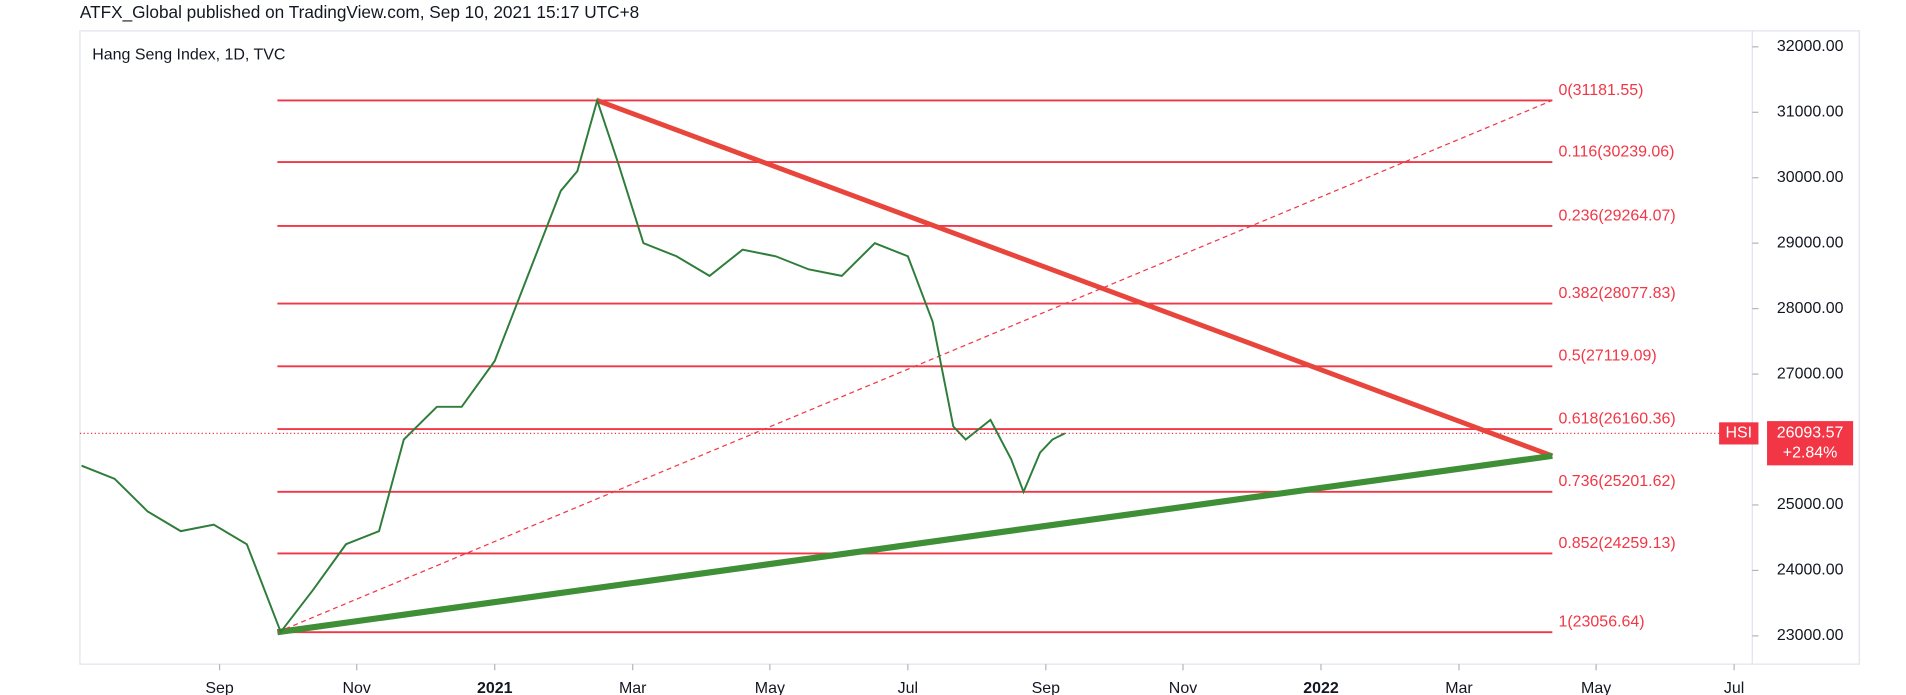  What do you see at coordinates (1810, 242) in the screenshot?
I see `y-tick-label: 29000.00` at bounding box center [1810, 242].